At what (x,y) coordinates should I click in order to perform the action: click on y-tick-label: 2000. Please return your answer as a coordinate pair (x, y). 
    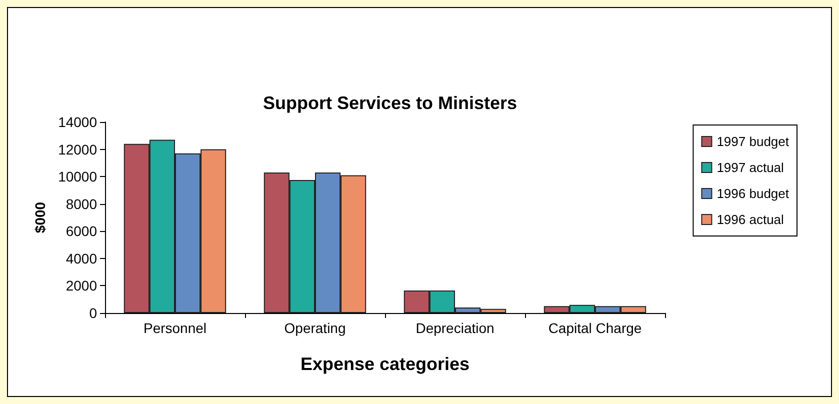
    Looking at the image, I should click on (82, 286).